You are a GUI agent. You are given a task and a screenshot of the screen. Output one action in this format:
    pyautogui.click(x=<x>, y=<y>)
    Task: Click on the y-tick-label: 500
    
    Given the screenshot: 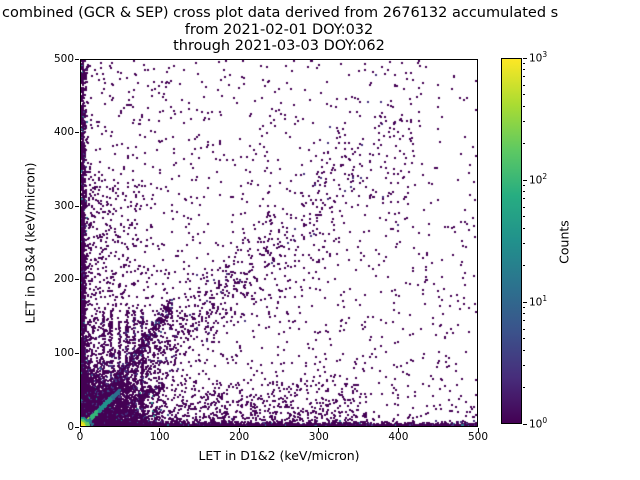 What is the action you would take?
    pyautogui.click(x=63, y=58)
    